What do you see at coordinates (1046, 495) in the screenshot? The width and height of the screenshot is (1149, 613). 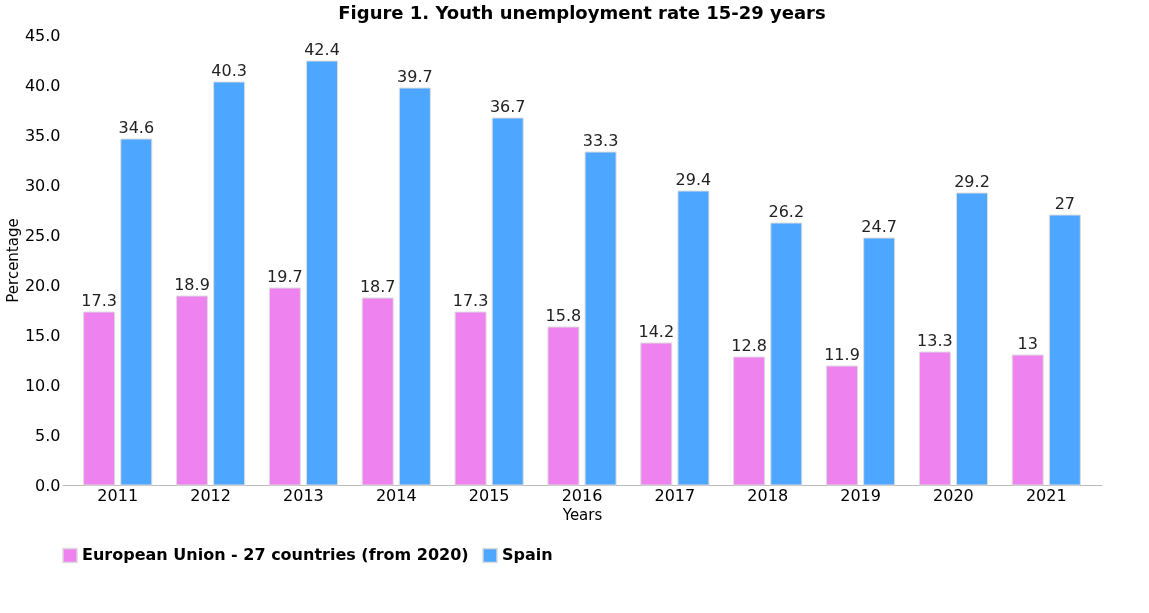 I see `x-tick-label: 2021` at bounding box center [1046, 495].